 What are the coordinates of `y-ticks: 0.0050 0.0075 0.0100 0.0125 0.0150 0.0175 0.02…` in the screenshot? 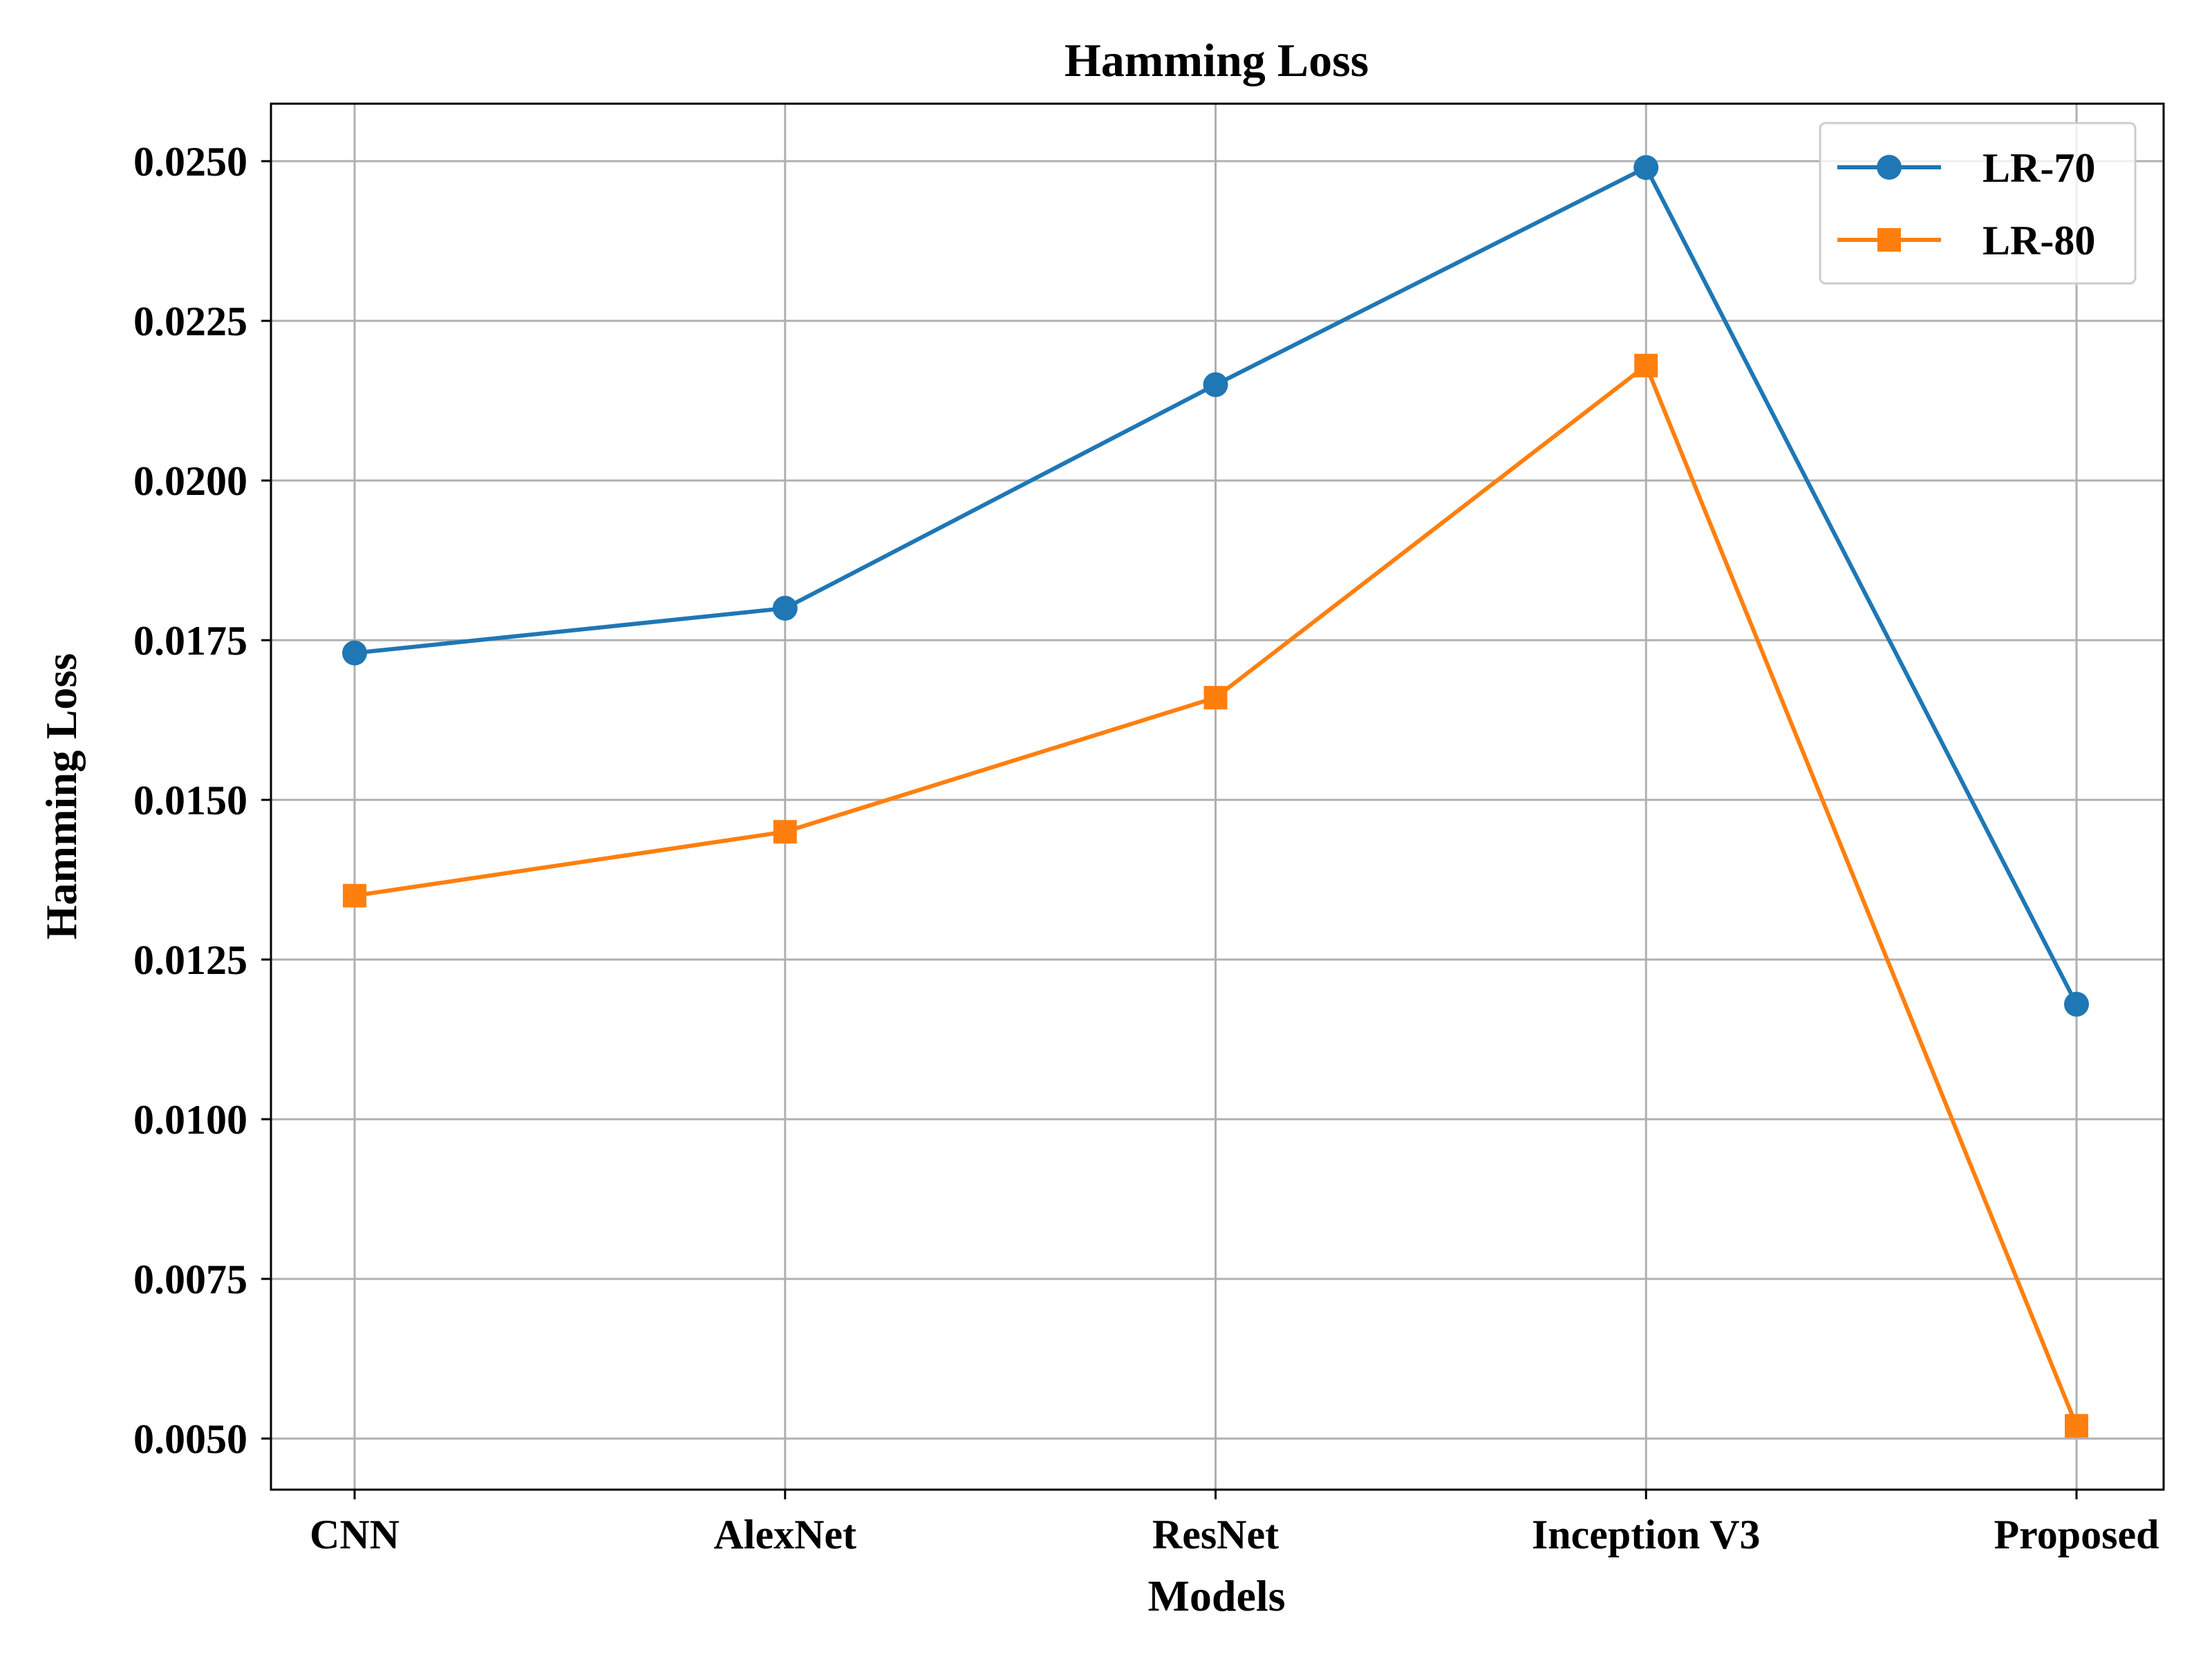 It's located at (202, 800).